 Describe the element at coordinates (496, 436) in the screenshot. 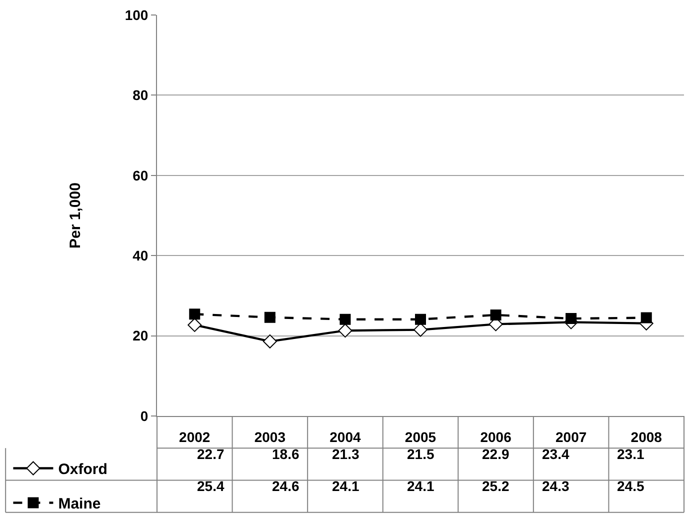

I see `x-tick-label: 2006` at that location.